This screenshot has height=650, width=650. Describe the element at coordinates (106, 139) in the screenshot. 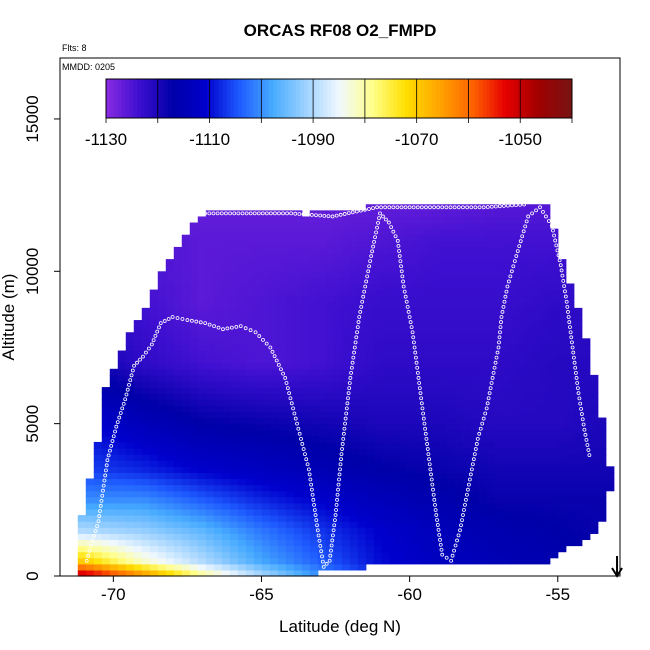

I see `colorbar-tick-label: -1130` at that location.